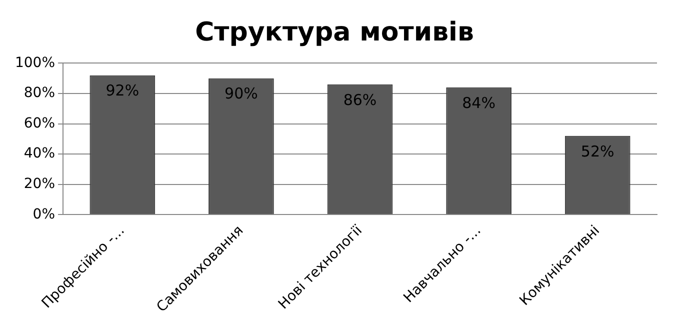 This screenshot has height=327, width=679. Describe the element at coordinates (123, 91) in the screenshot. I see `data-label: 92%` at that location.